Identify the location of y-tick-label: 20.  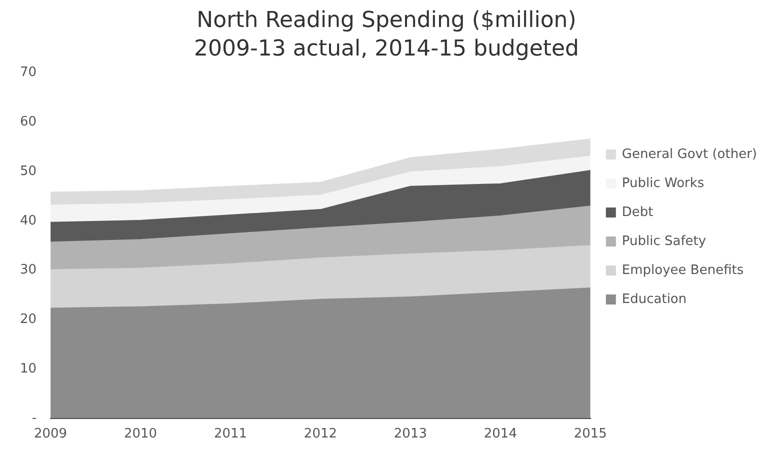
(28, 320).